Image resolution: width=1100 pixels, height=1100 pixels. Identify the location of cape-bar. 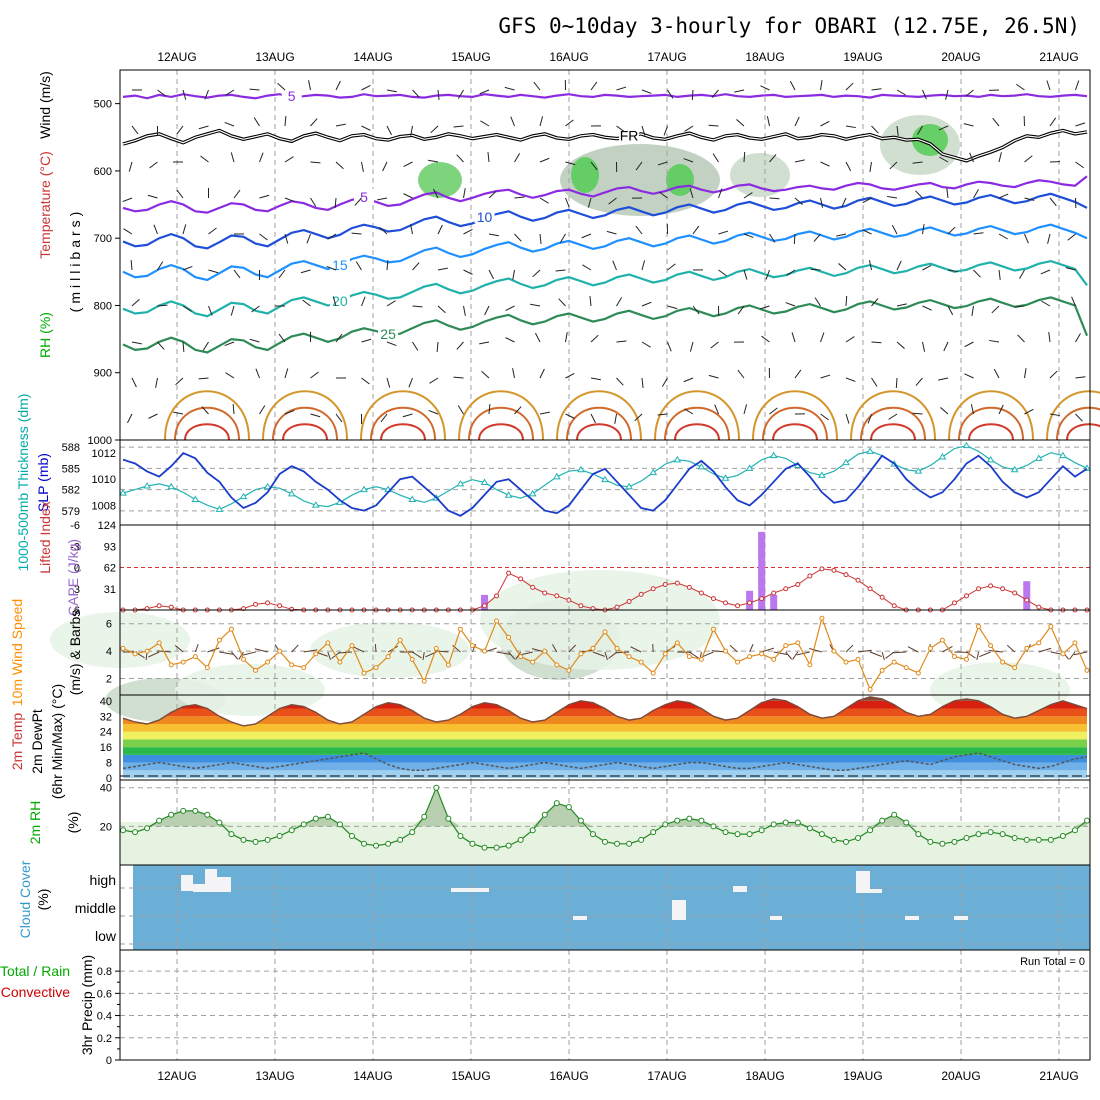
(762, 570).